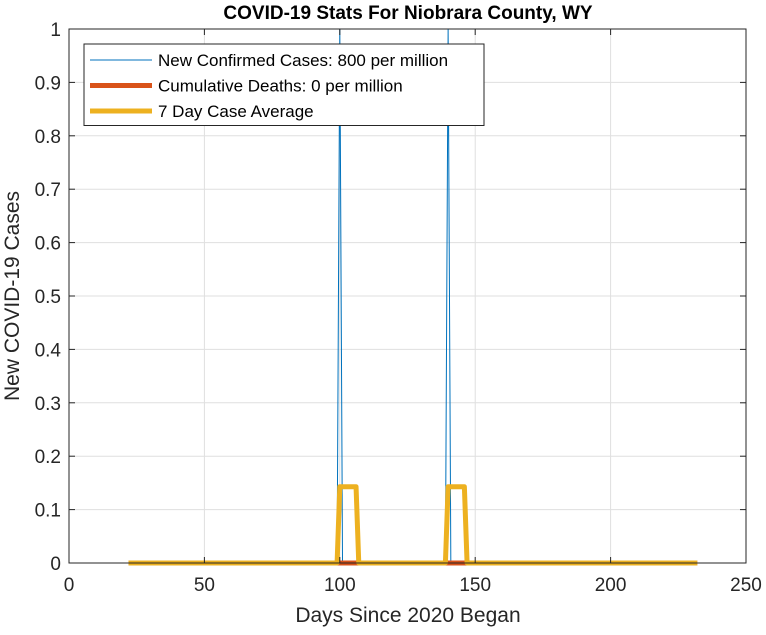  What do you see at coordinates (48, 350) in the screenshot?
I see `y-tick-label: 0.4` at bounding box center [48, 350].